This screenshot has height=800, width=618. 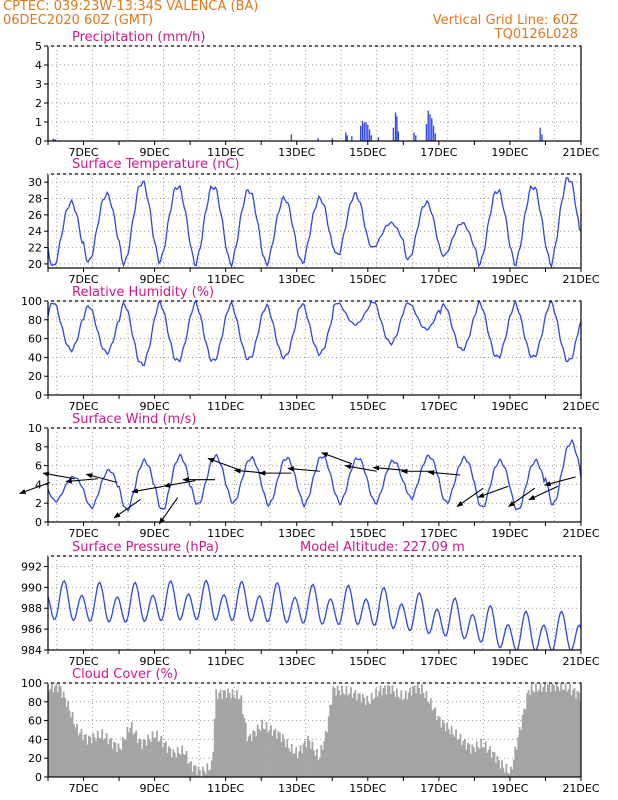 What do you see at coordinates (314, 475) in the screenshot?
I see `plot-wind` at bounding box center [314, 475].